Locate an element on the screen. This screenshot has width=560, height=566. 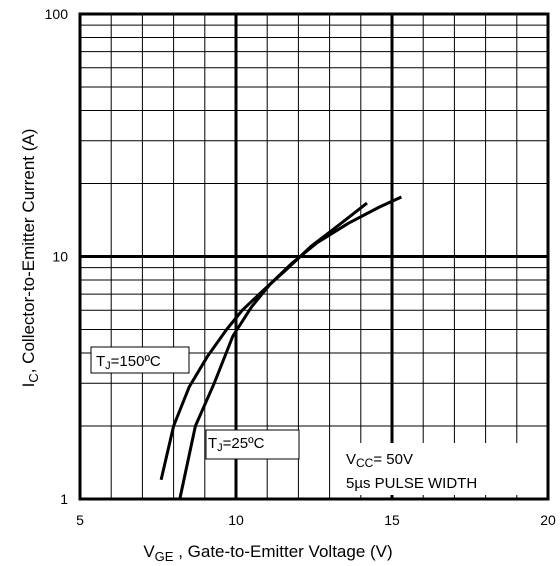
tj25-sub: J is located at coordinates (220, 448).